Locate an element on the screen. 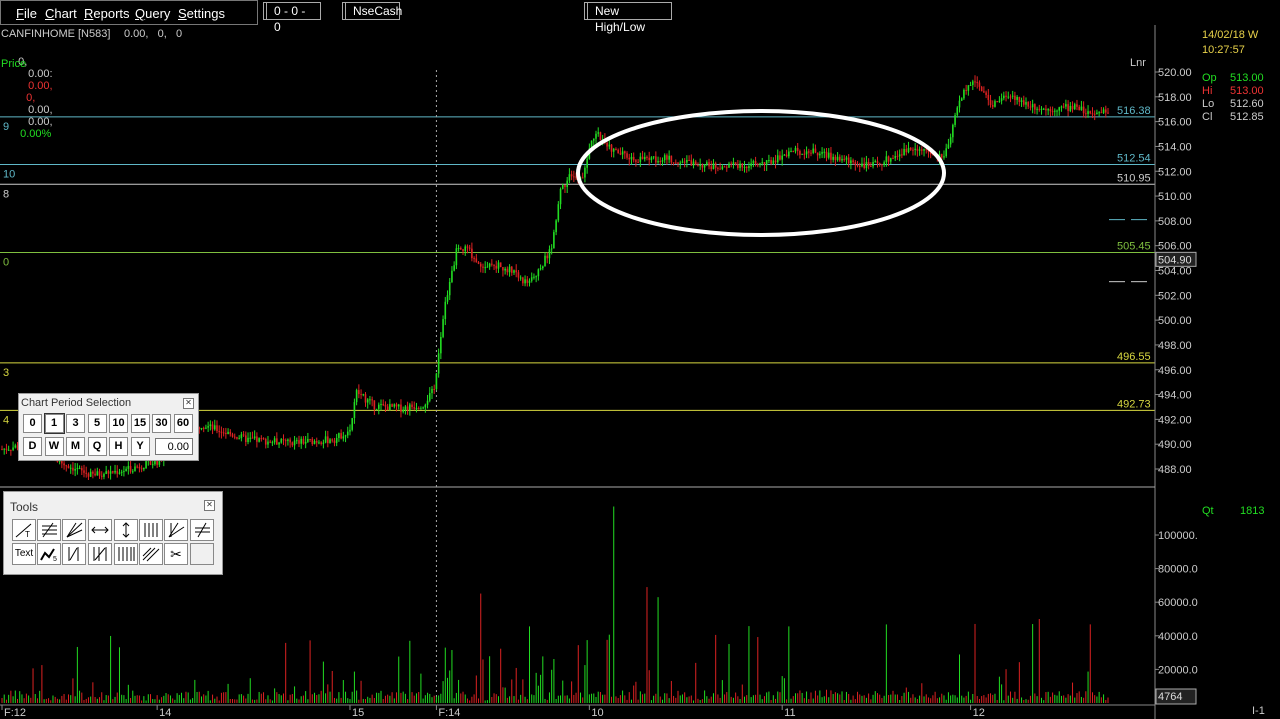  menu-bar: File Chart Reports Query Settings is located at coordinates (129, 12).